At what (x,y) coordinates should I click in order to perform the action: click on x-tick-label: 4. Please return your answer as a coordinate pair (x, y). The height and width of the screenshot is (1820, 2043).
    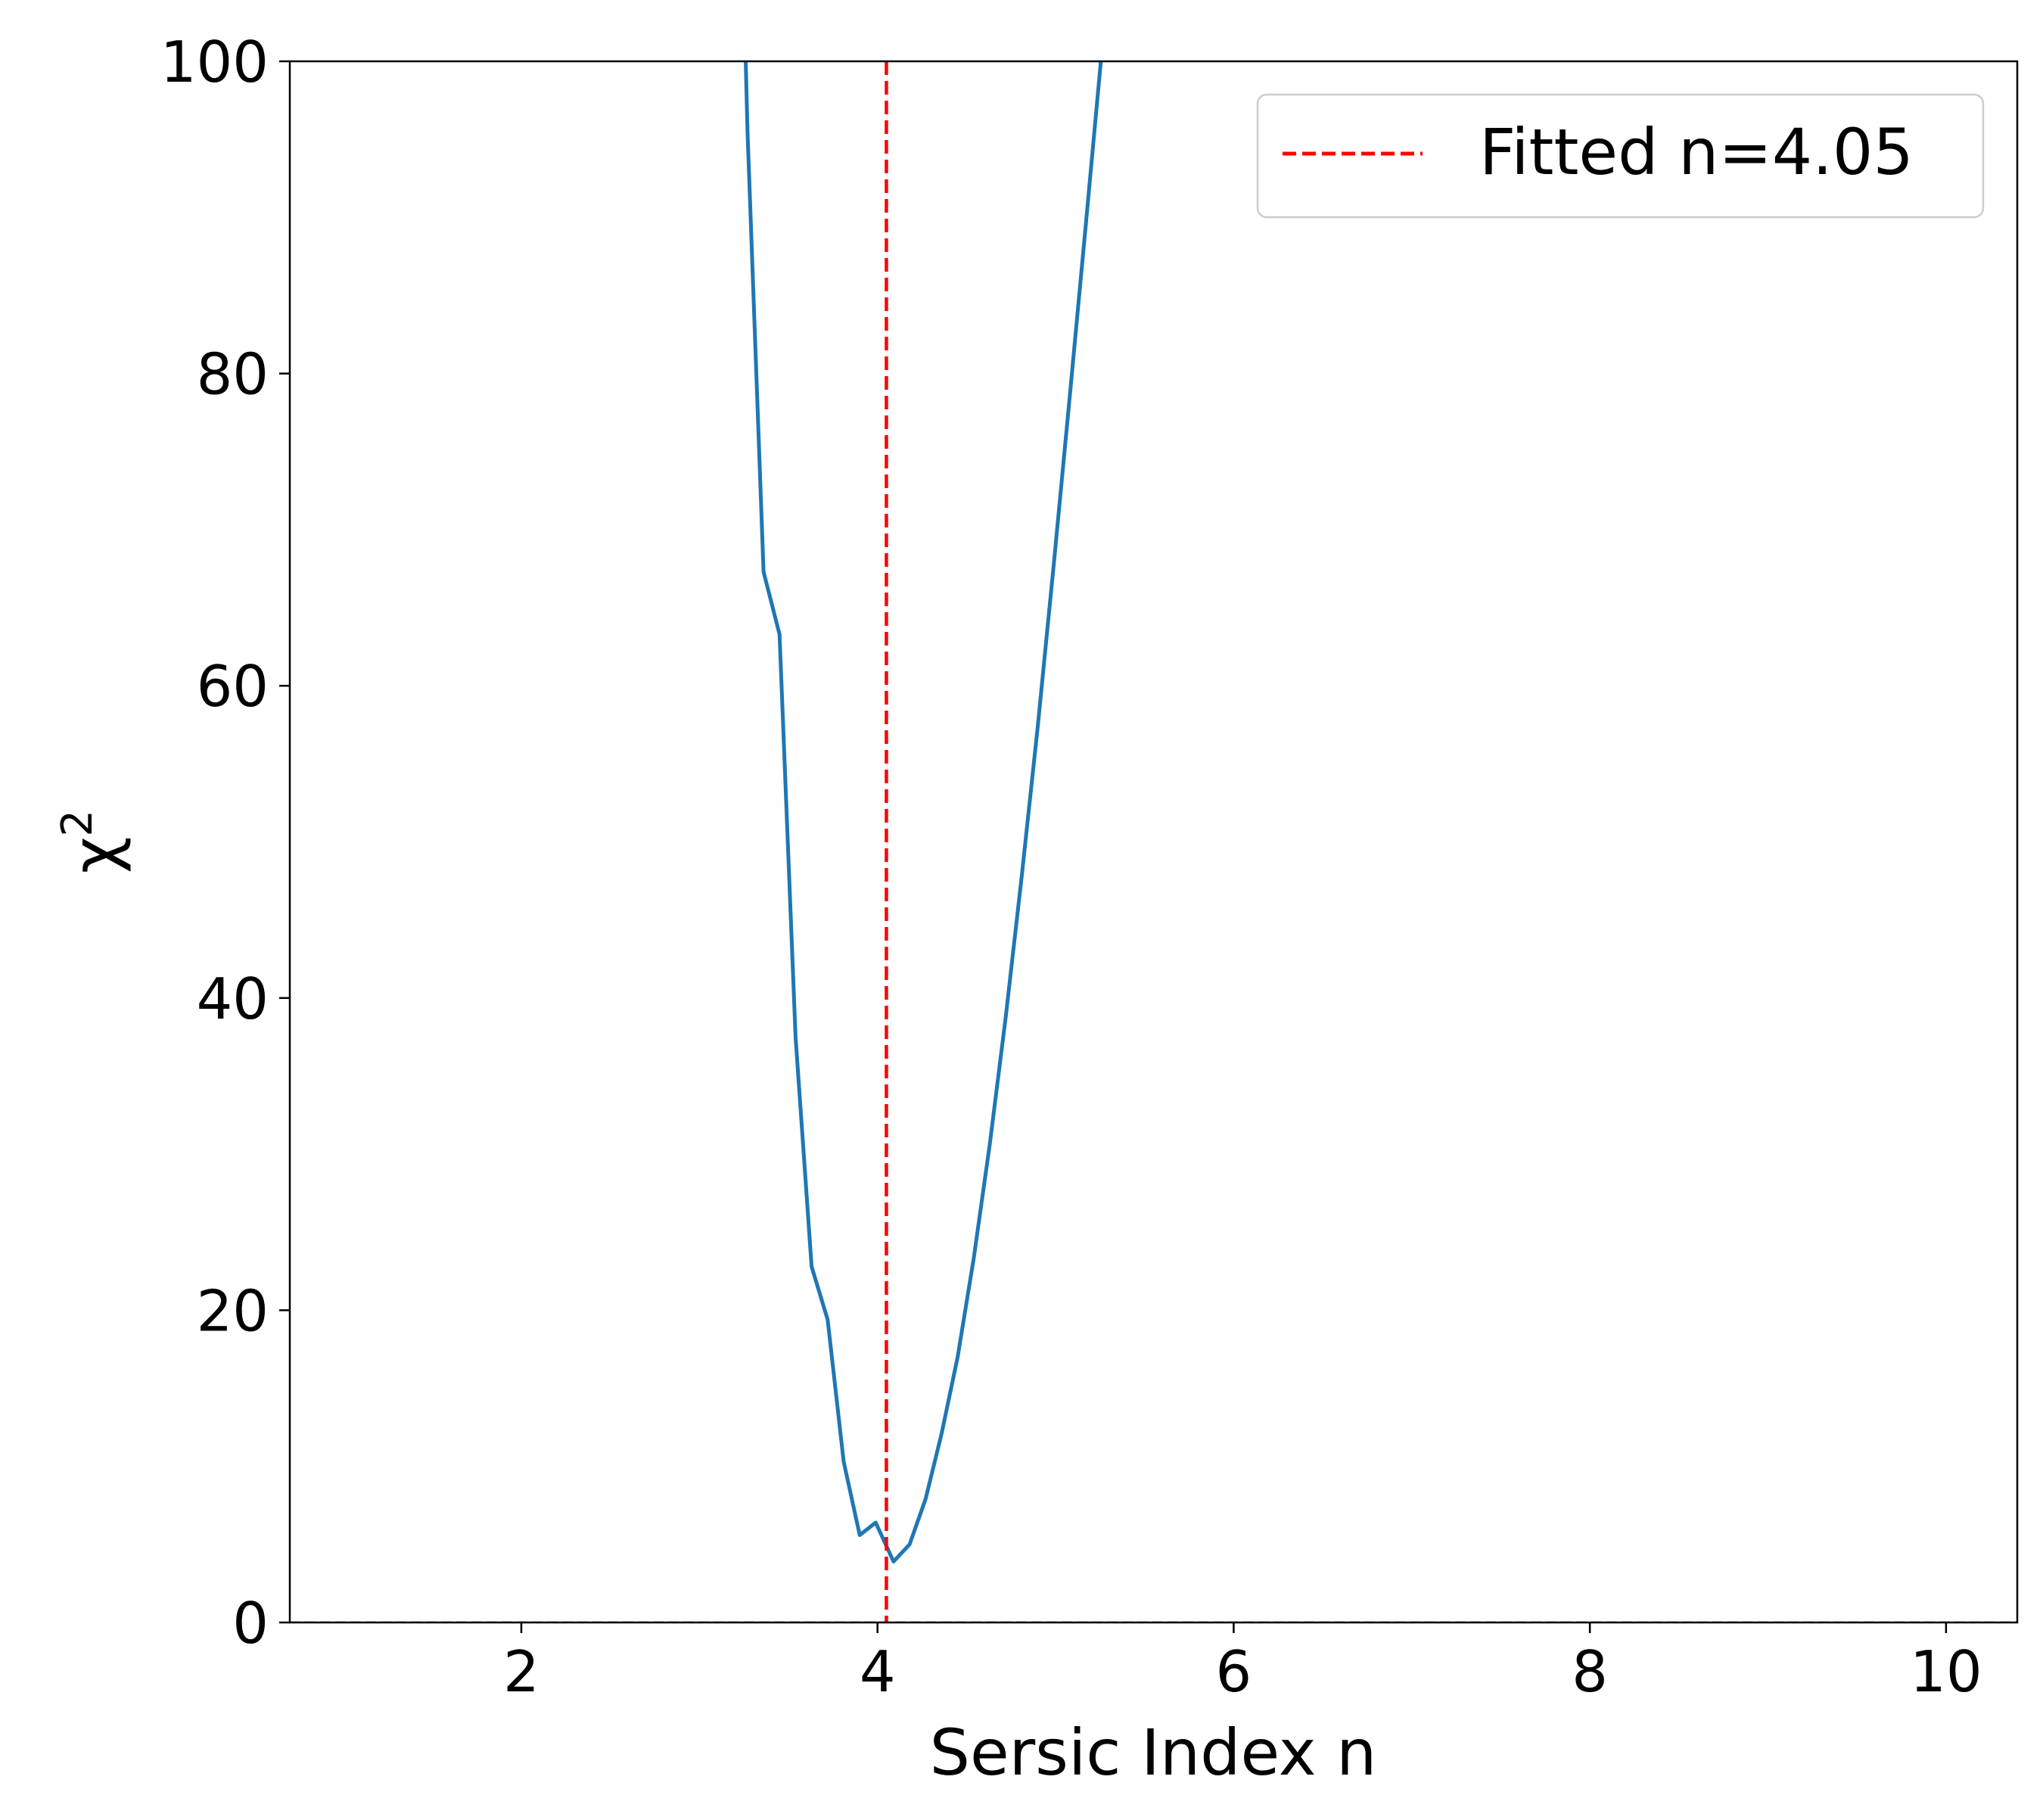
    Looking at the image, I should click on (878, 1671).